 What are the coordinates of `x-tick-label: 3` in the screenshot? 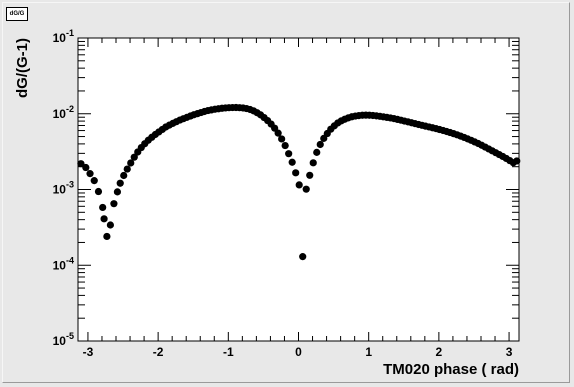 It's located at (509, 352).